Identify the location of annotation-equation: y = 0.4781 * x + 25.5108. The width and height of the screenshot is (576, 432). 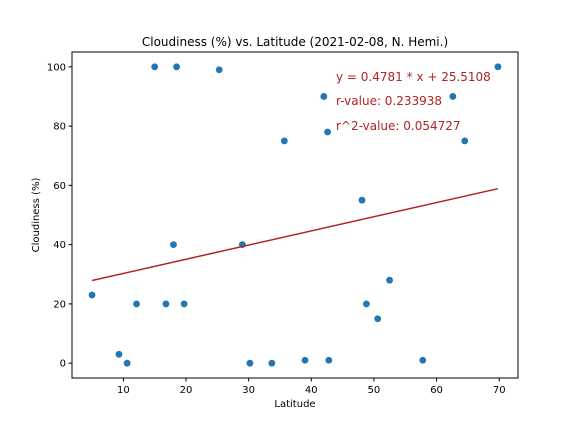
(413, 77).